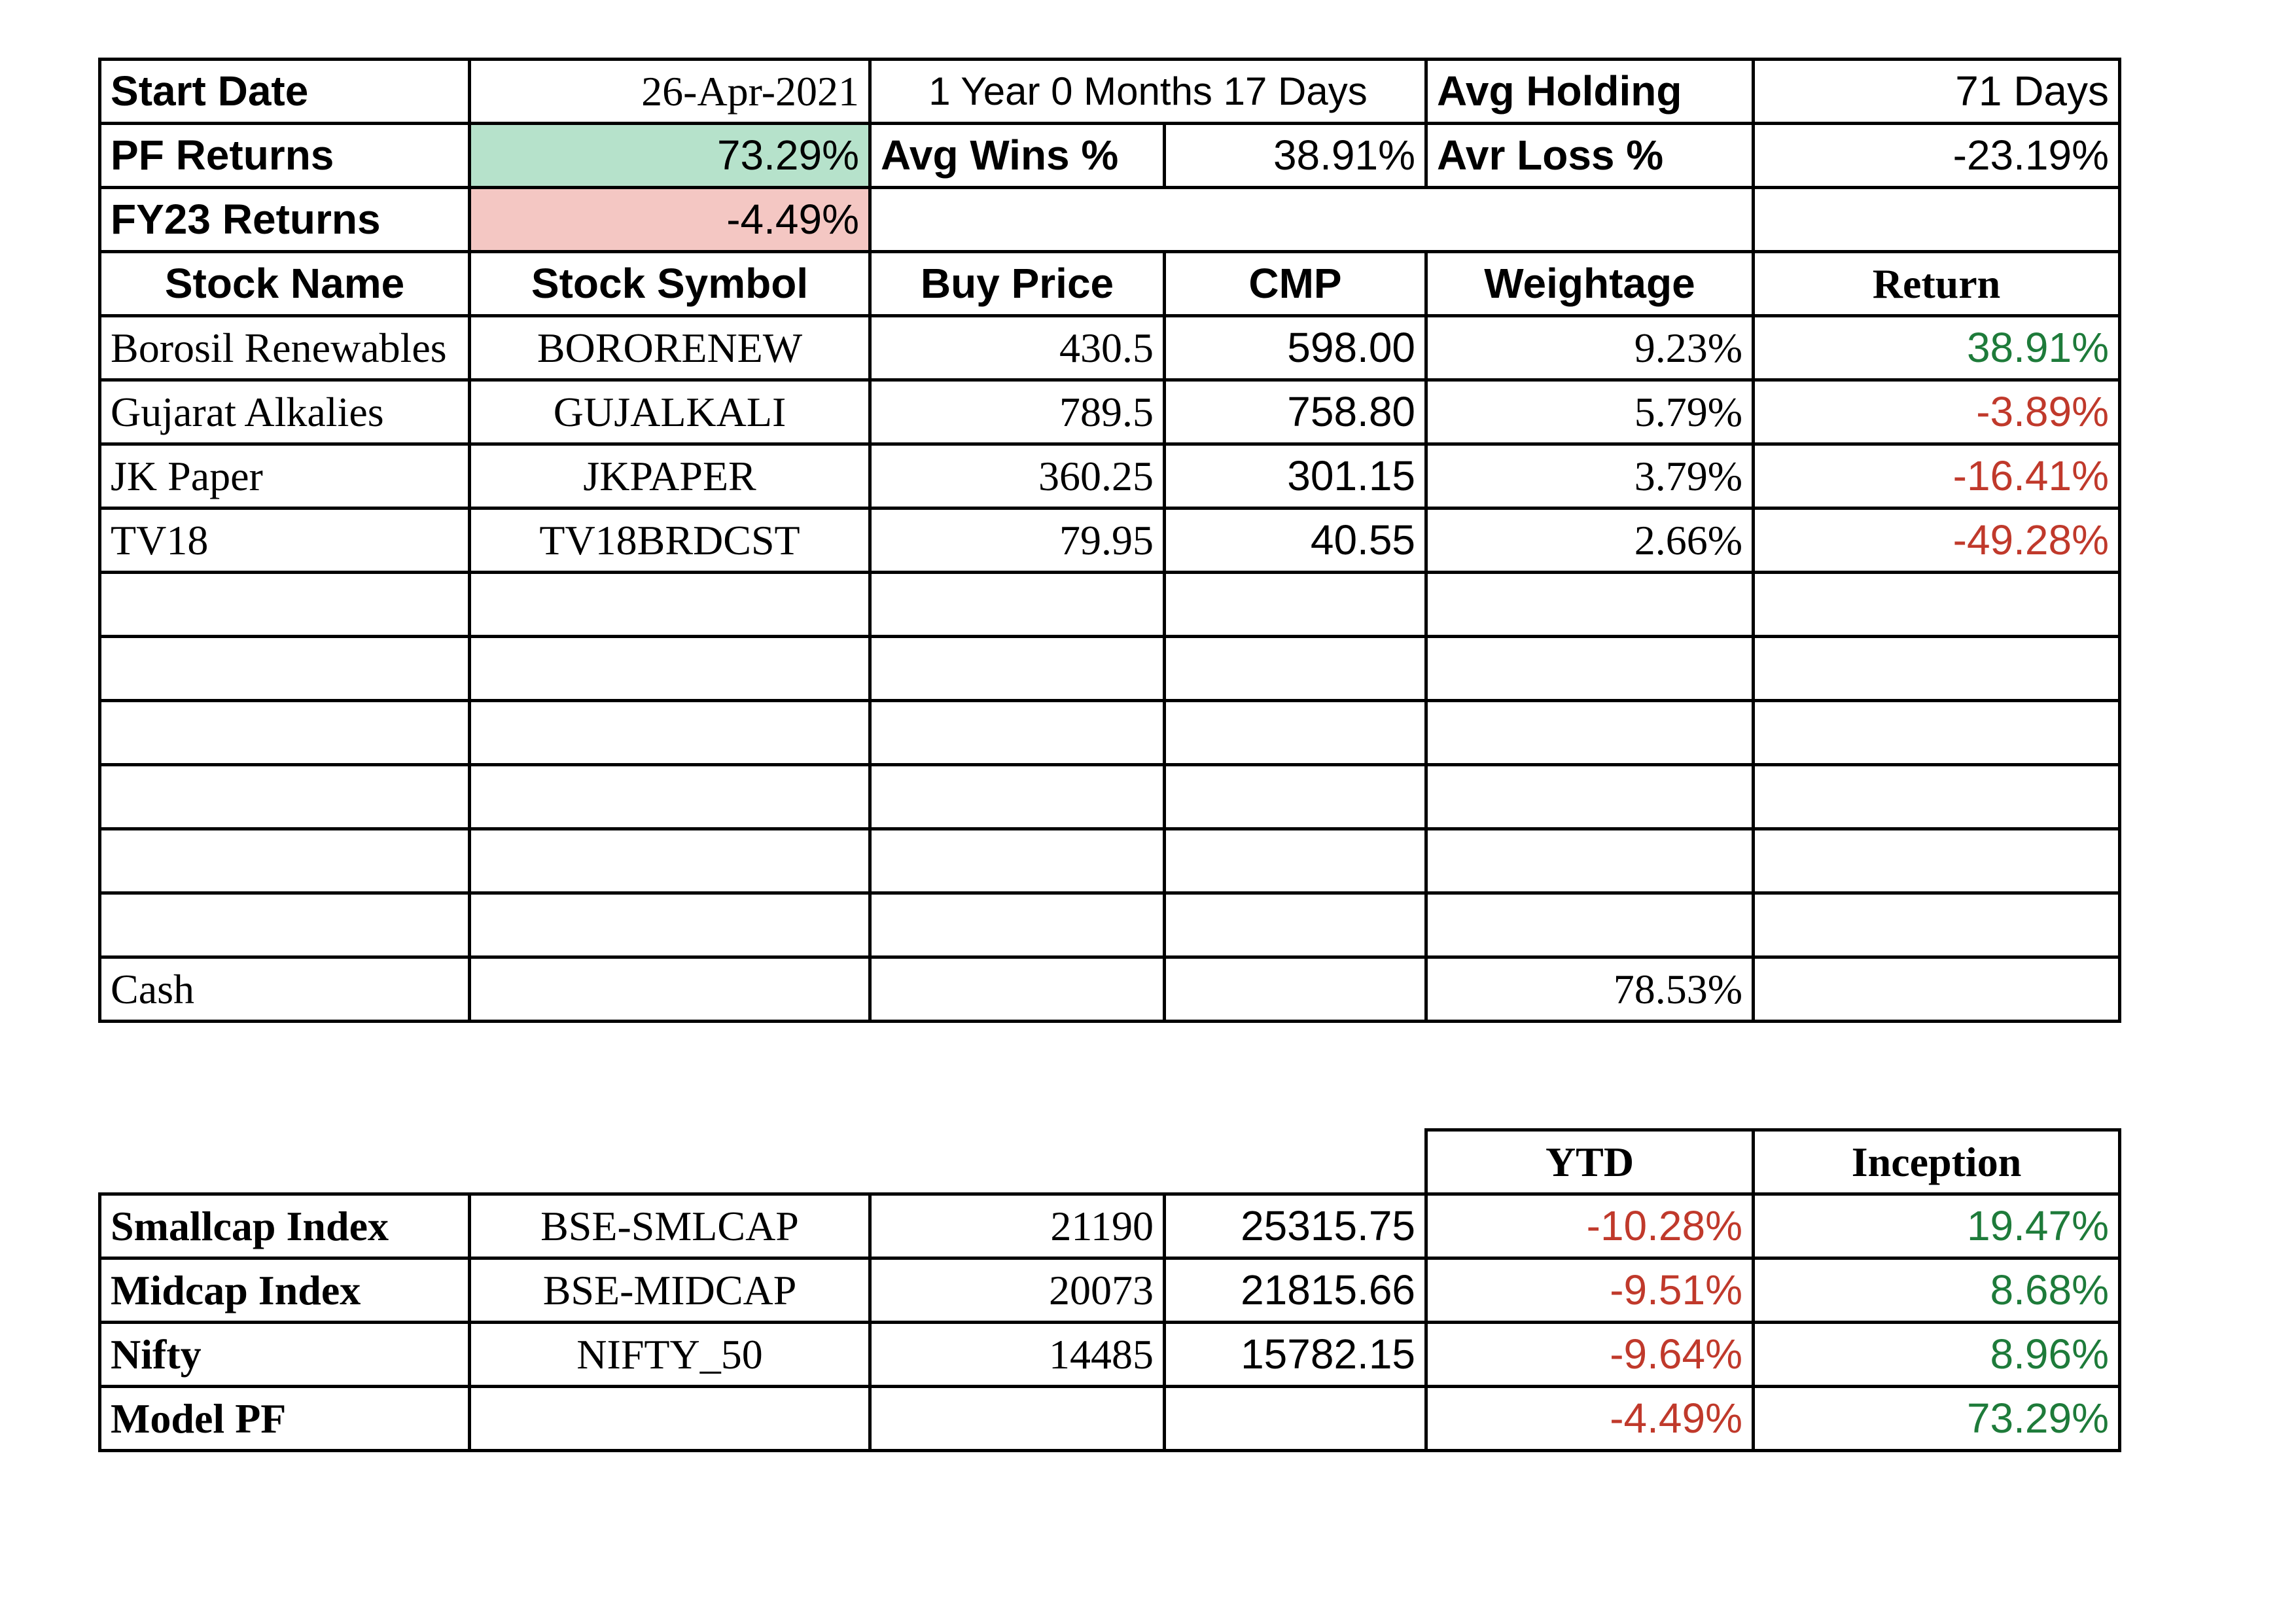  Describe the element at coordinates (1937, 476) in the screenshot. I see `return-cell: -16.41%` at that location.